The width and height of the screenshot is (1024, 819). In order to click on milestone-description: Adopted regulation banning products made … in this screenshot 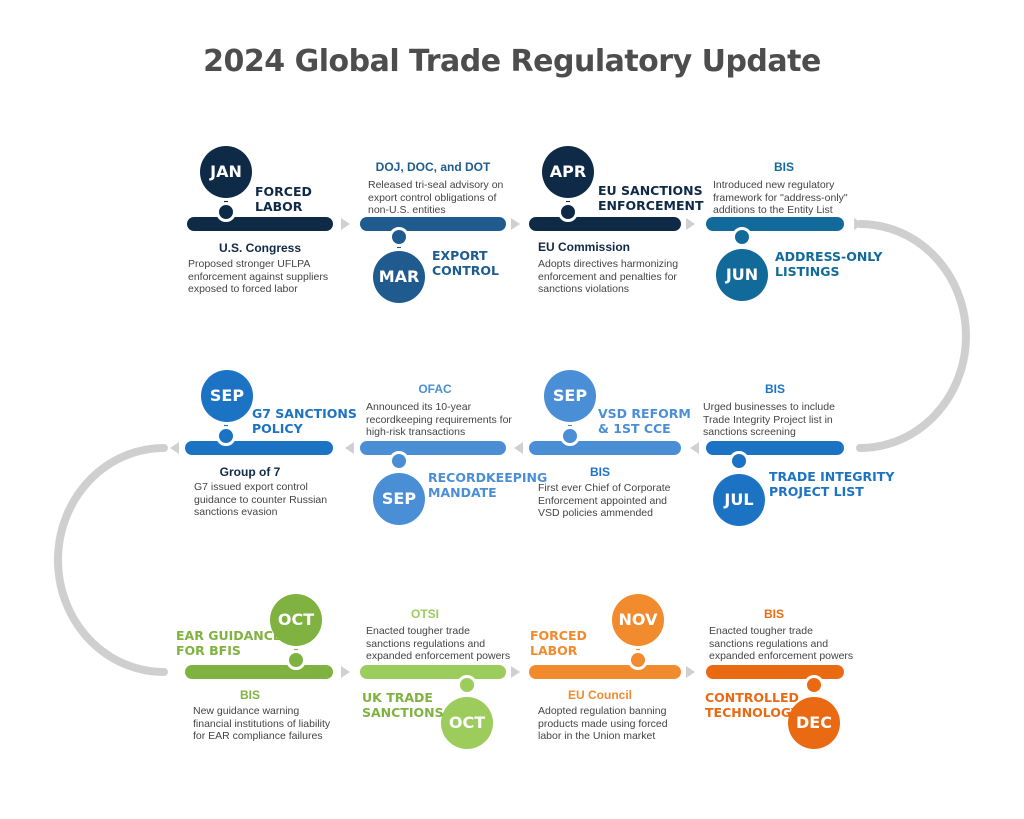, I will do `click(603, 723)`.